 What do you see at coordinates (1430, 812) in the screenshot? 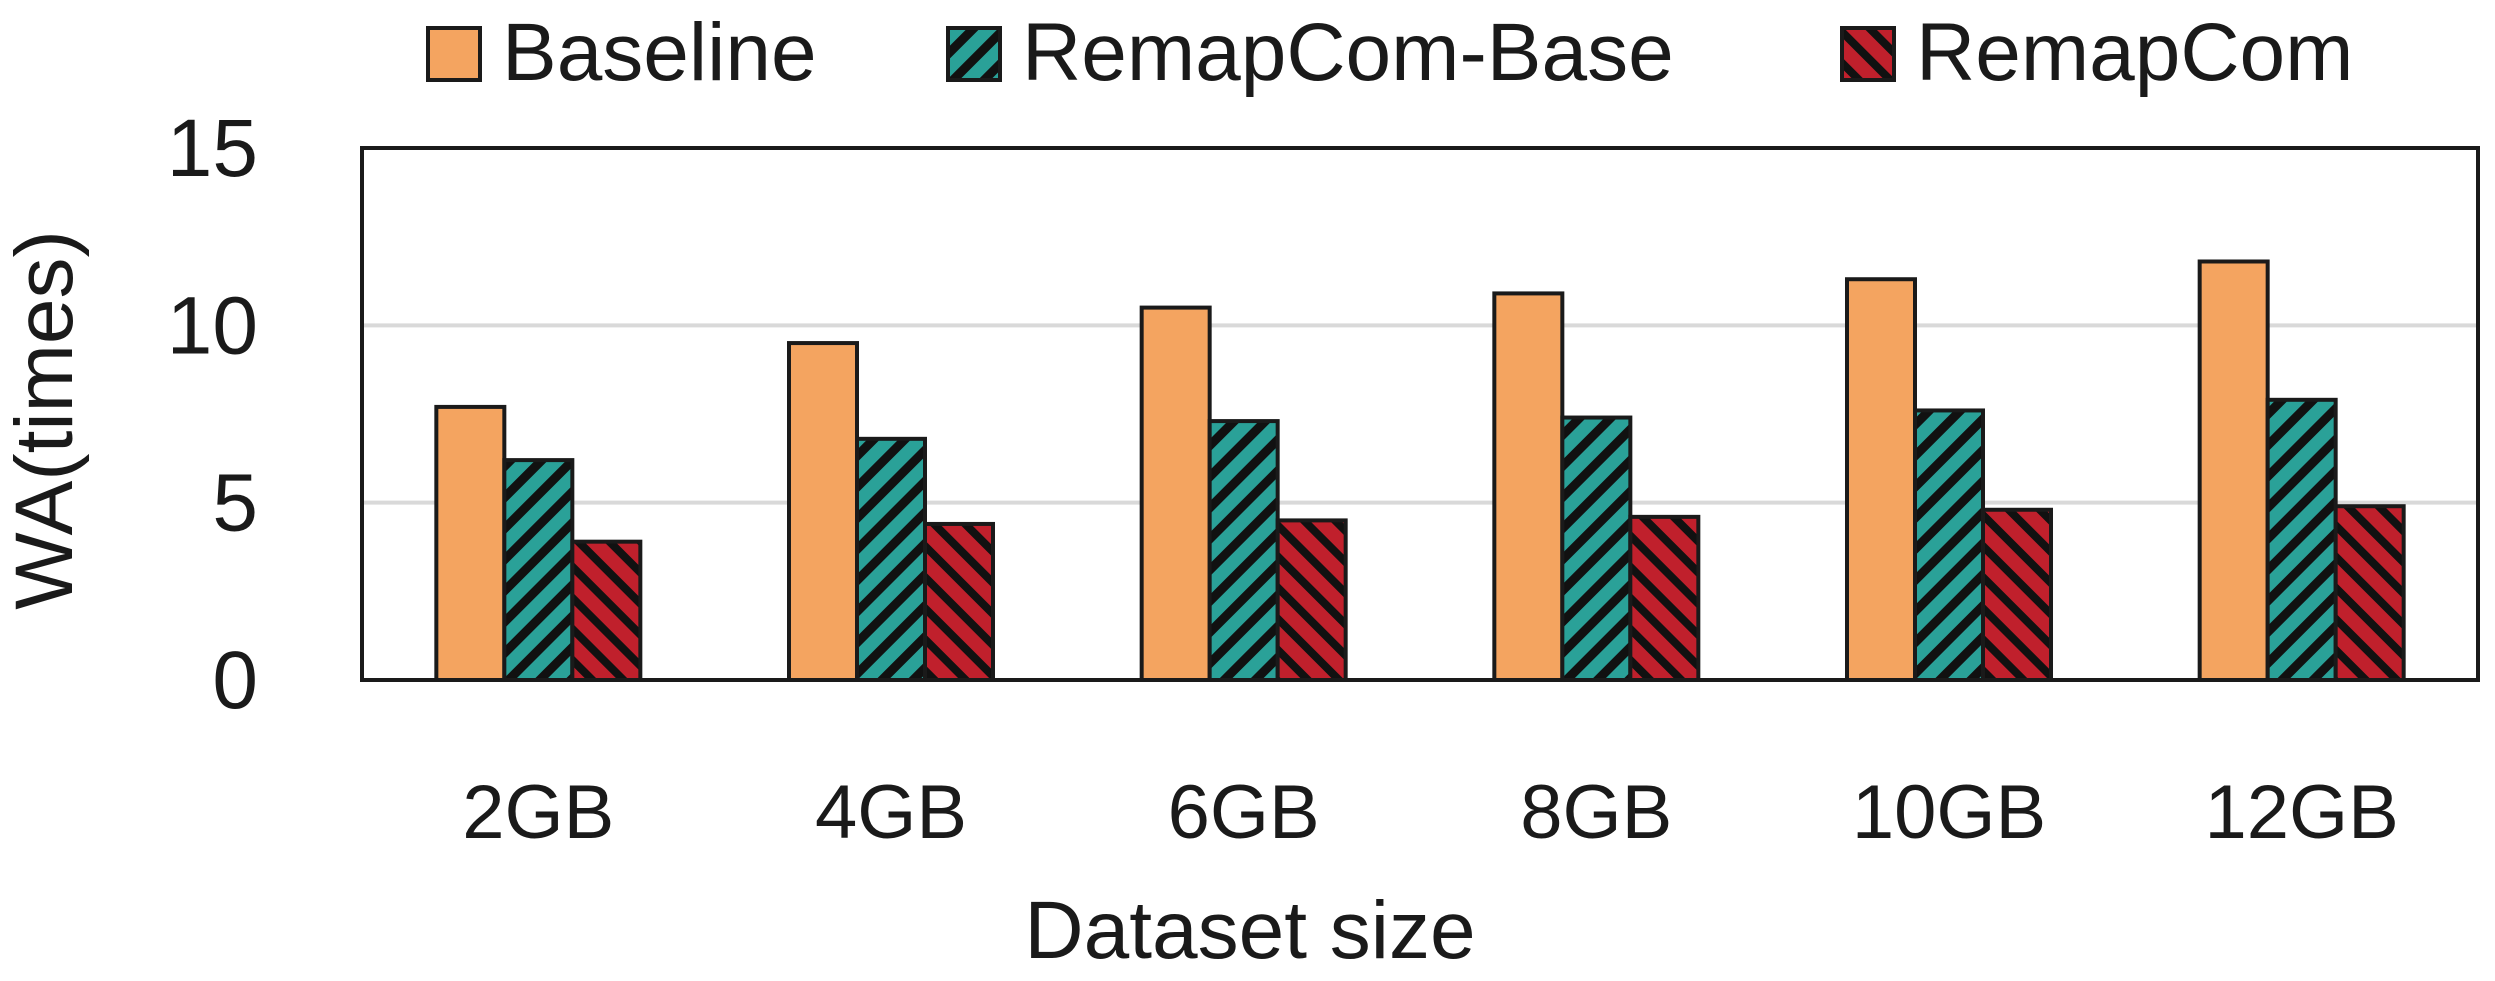
I see `x-axis-ticks: 2GB 4GB 6GB 8GB 10GB 12GB` at bounding box center [1430, 812].